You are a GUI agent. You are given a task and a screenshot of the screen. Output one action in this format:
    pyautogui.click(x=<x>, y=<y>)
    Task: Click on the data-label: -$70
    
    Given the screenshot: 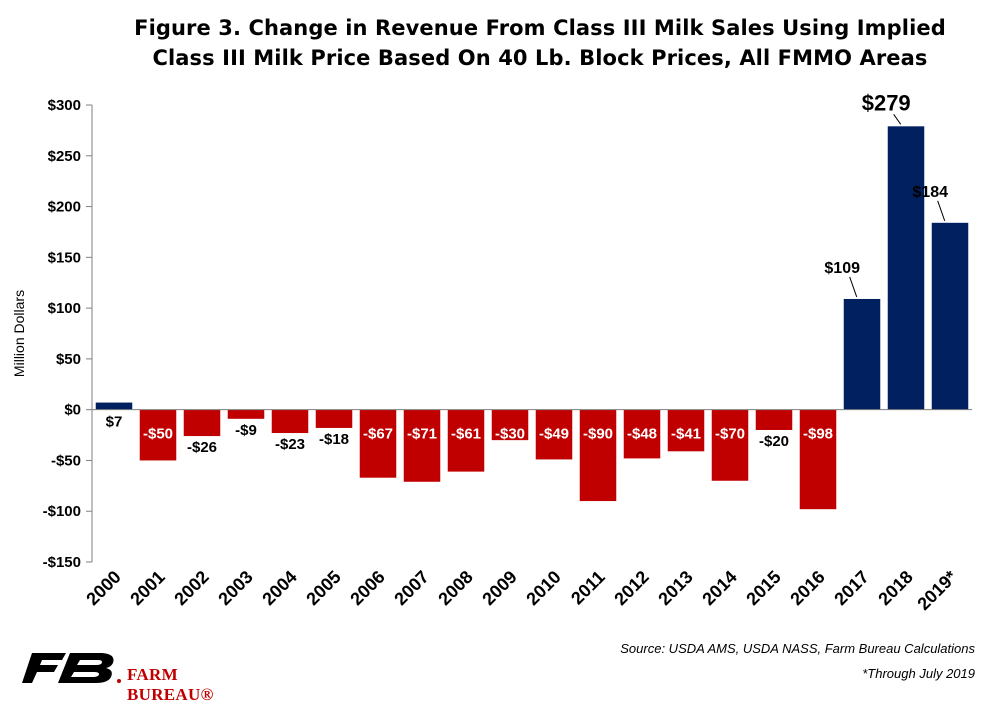 What is the action you would take?
    pyautogui.click(x=730, y=434)
    